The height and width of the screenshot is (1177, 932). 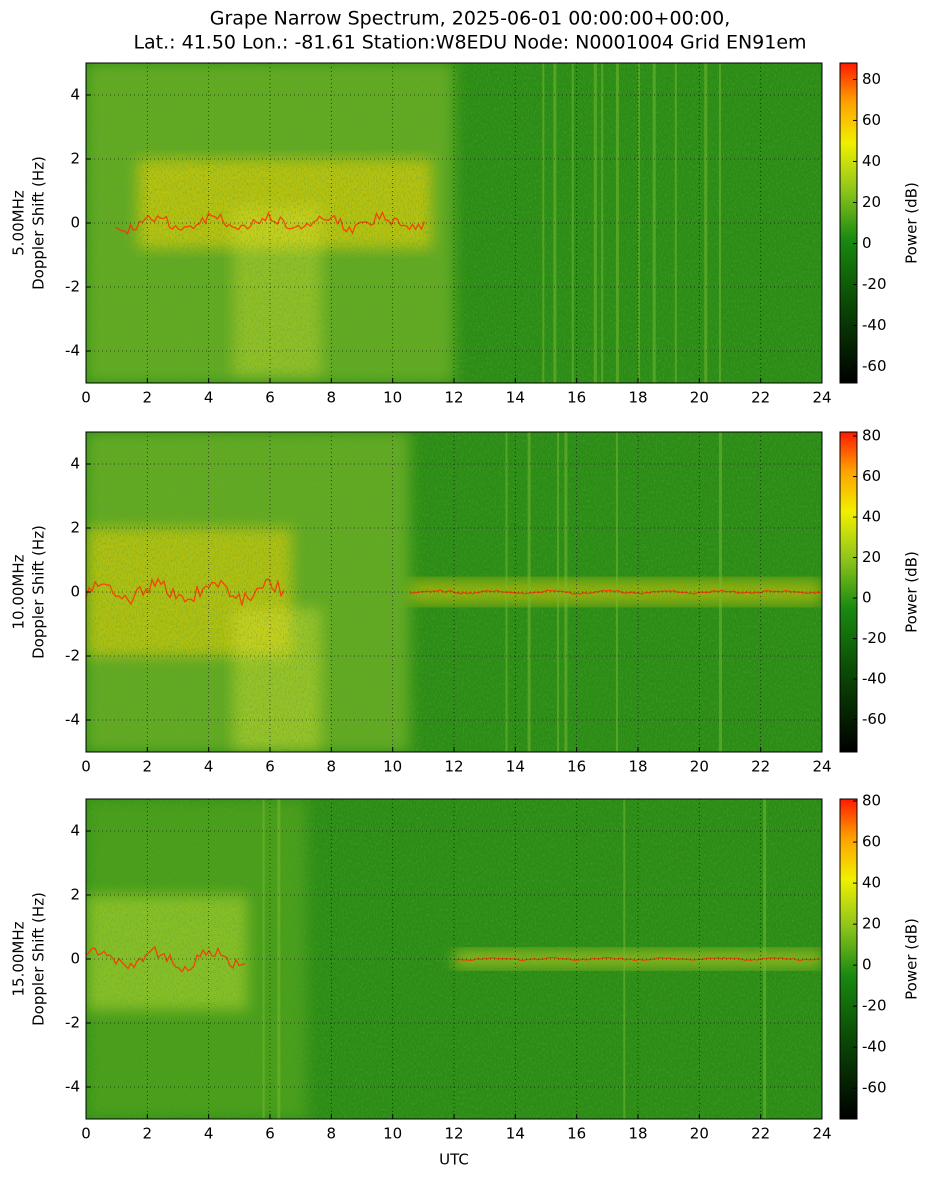 I want to click on x-axis-label: UTC, so click(x=454, y=1160).